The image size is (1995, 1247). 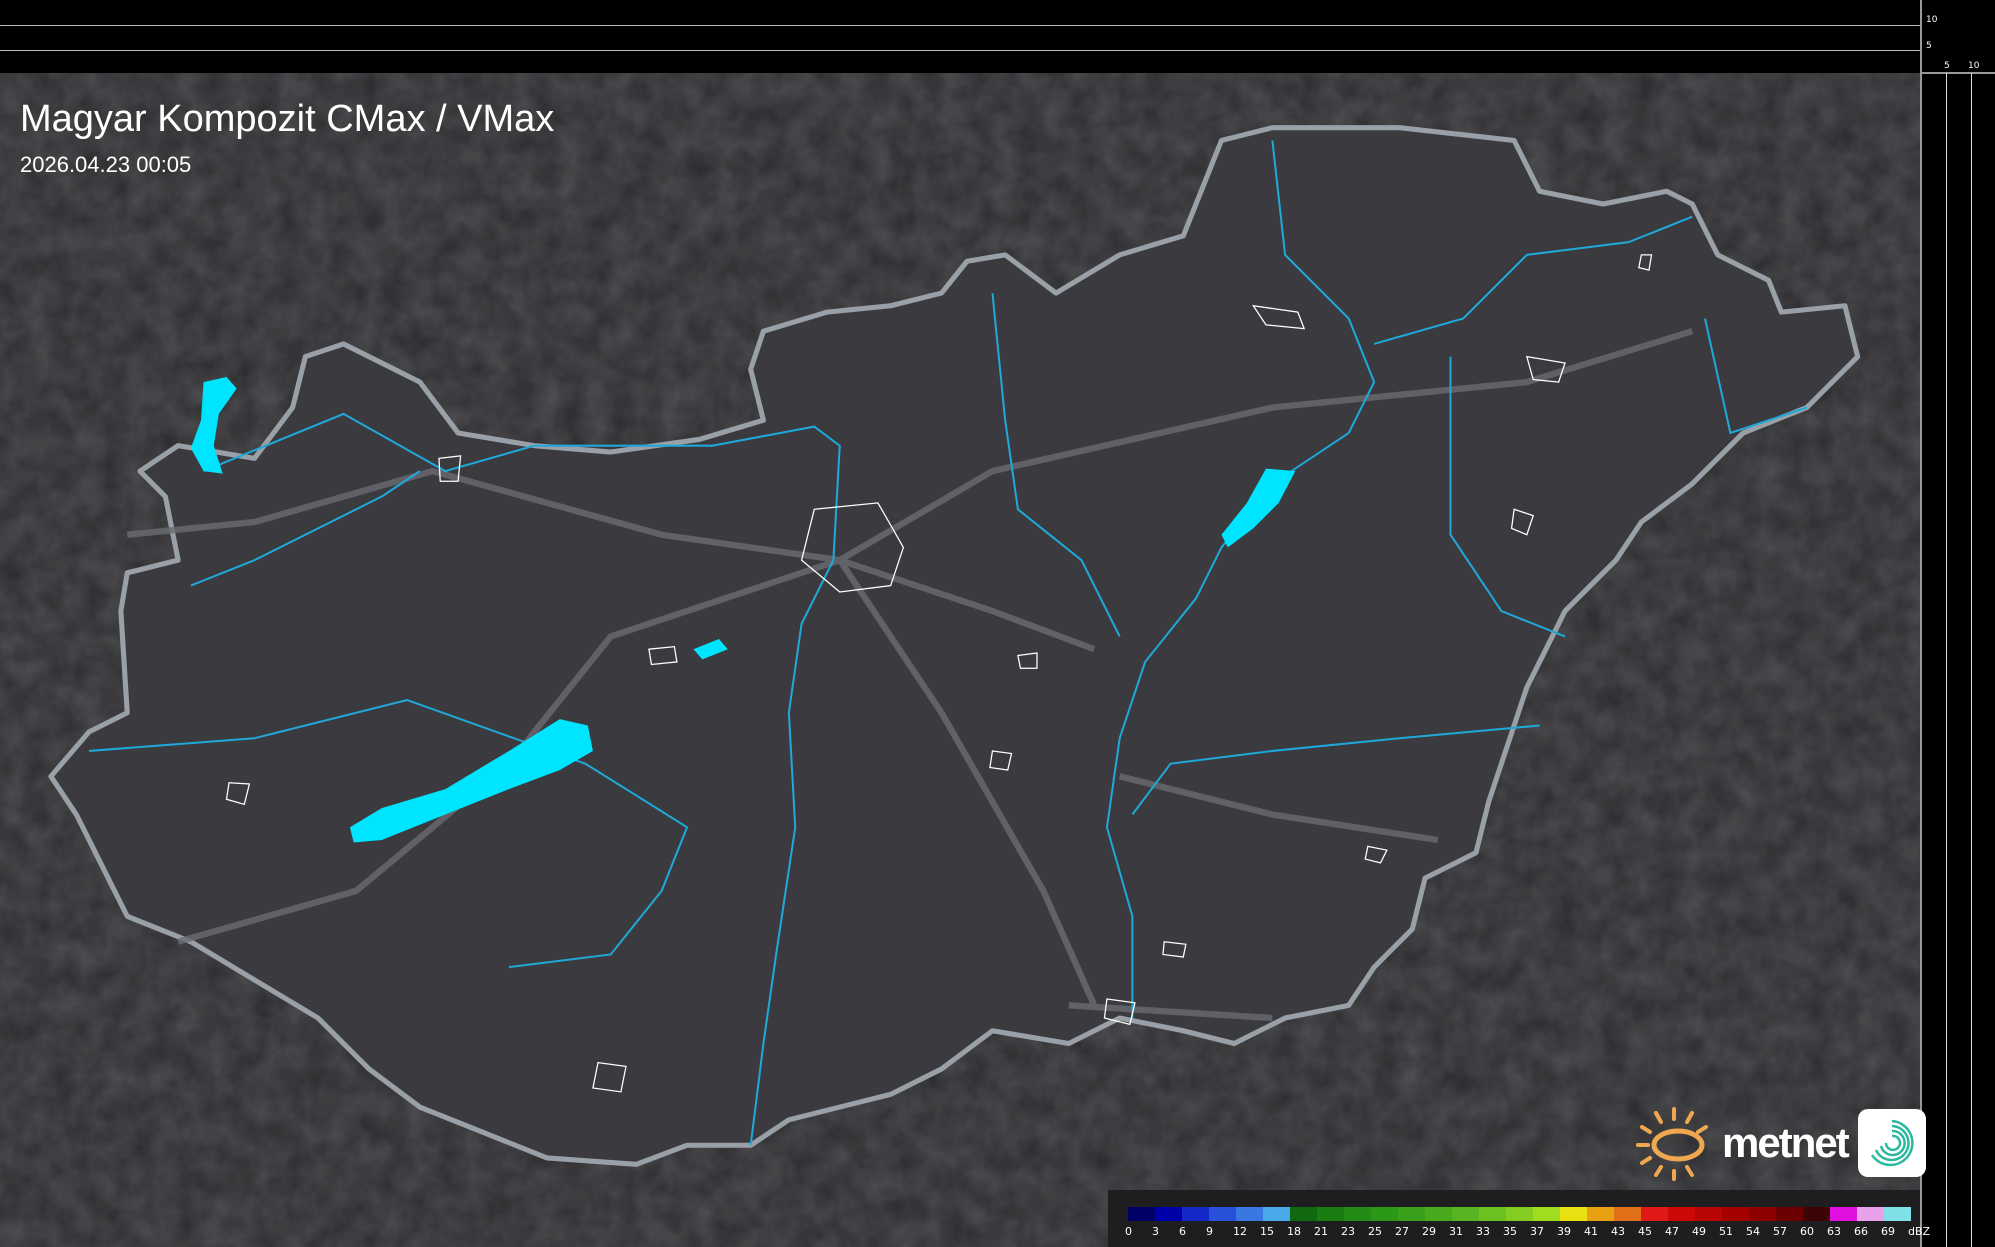 What do you see at coordinates (1258, 508) in the screenshot?
I see `lake-tisza` at bounding box center [1258, 508].